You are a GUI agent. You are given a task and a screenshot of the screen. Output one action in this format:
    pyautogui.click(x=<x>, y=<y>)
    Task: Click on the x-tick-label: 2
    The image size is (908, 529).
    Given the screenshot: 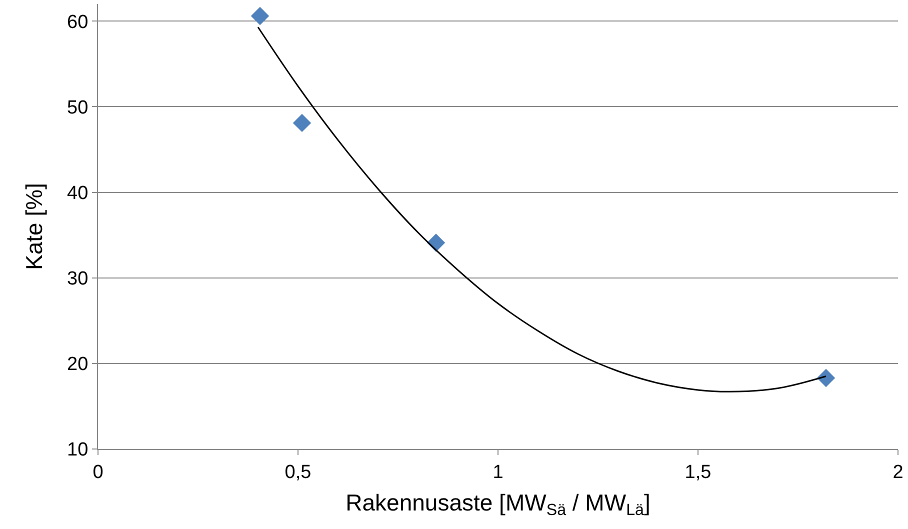 What is the action you would take?
    pyautogui.click(x=898, y=472)
    